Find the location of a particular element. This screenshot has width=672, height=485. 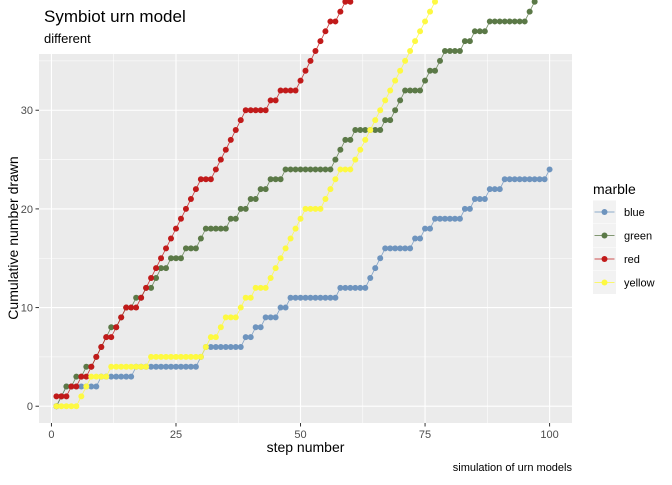

y-tick-label: 10 is located at coordinates (27, 309).